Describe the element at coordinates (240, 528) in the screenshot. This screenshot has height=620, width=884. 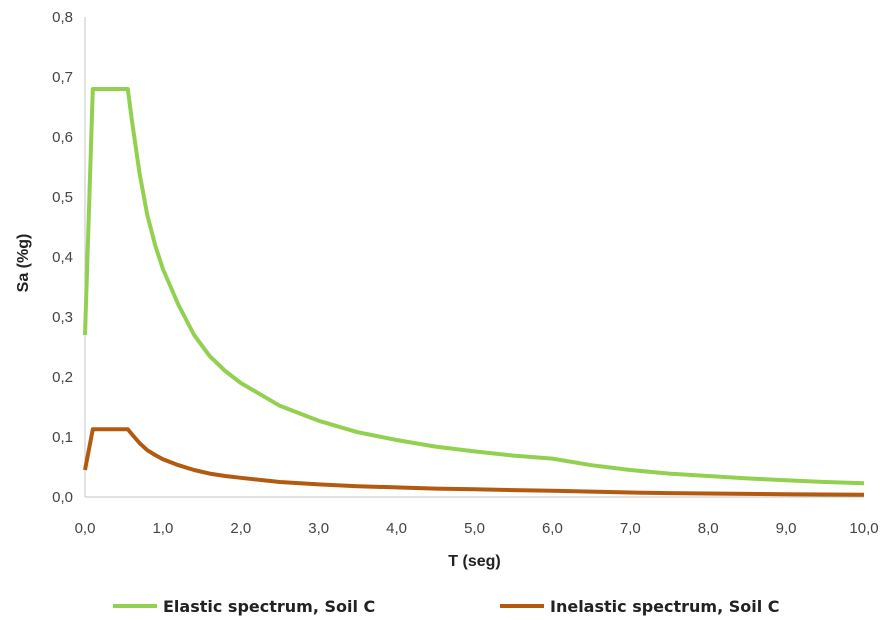
I see `x-tick-label: 2,0` at that location.